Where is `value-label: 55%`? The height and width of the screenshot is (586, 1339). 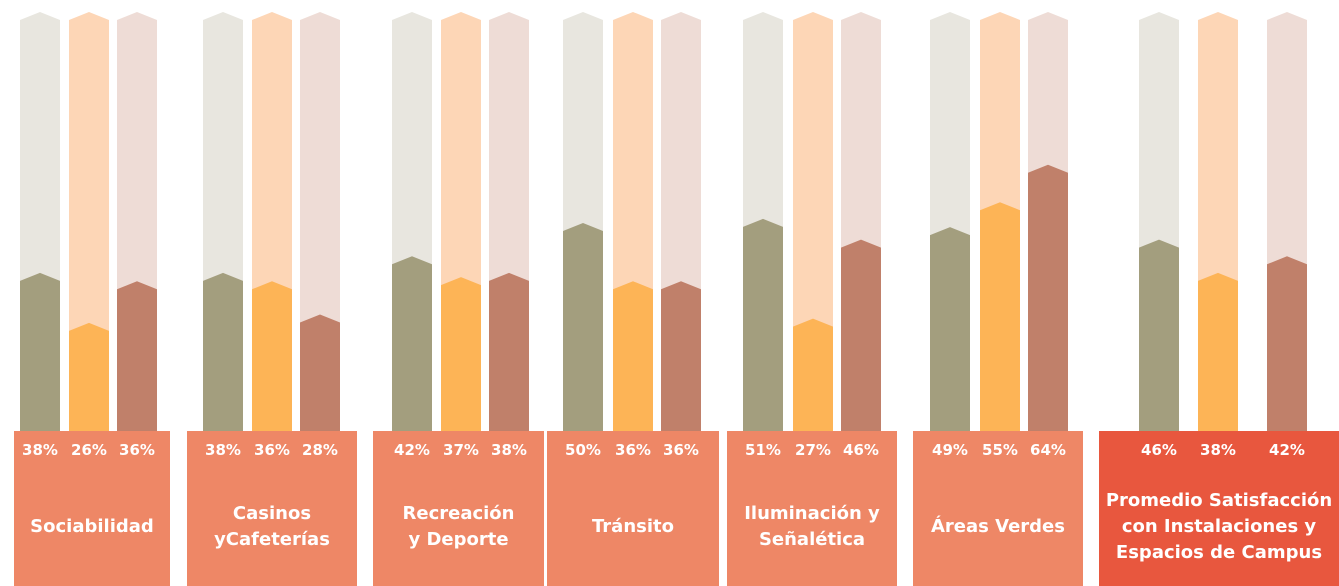
value-label: 55% is located at coordinates (1000, 450).